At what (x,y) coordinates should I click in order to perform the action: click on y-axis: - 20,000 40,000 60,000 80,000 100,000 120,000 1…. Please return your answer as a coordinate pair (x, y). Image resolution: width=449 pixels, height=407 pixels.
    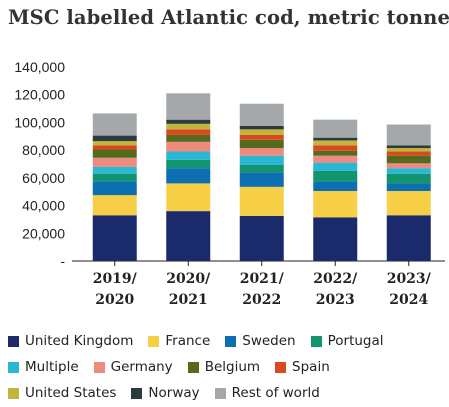
    Looking at the image, I should click on (39, 164).